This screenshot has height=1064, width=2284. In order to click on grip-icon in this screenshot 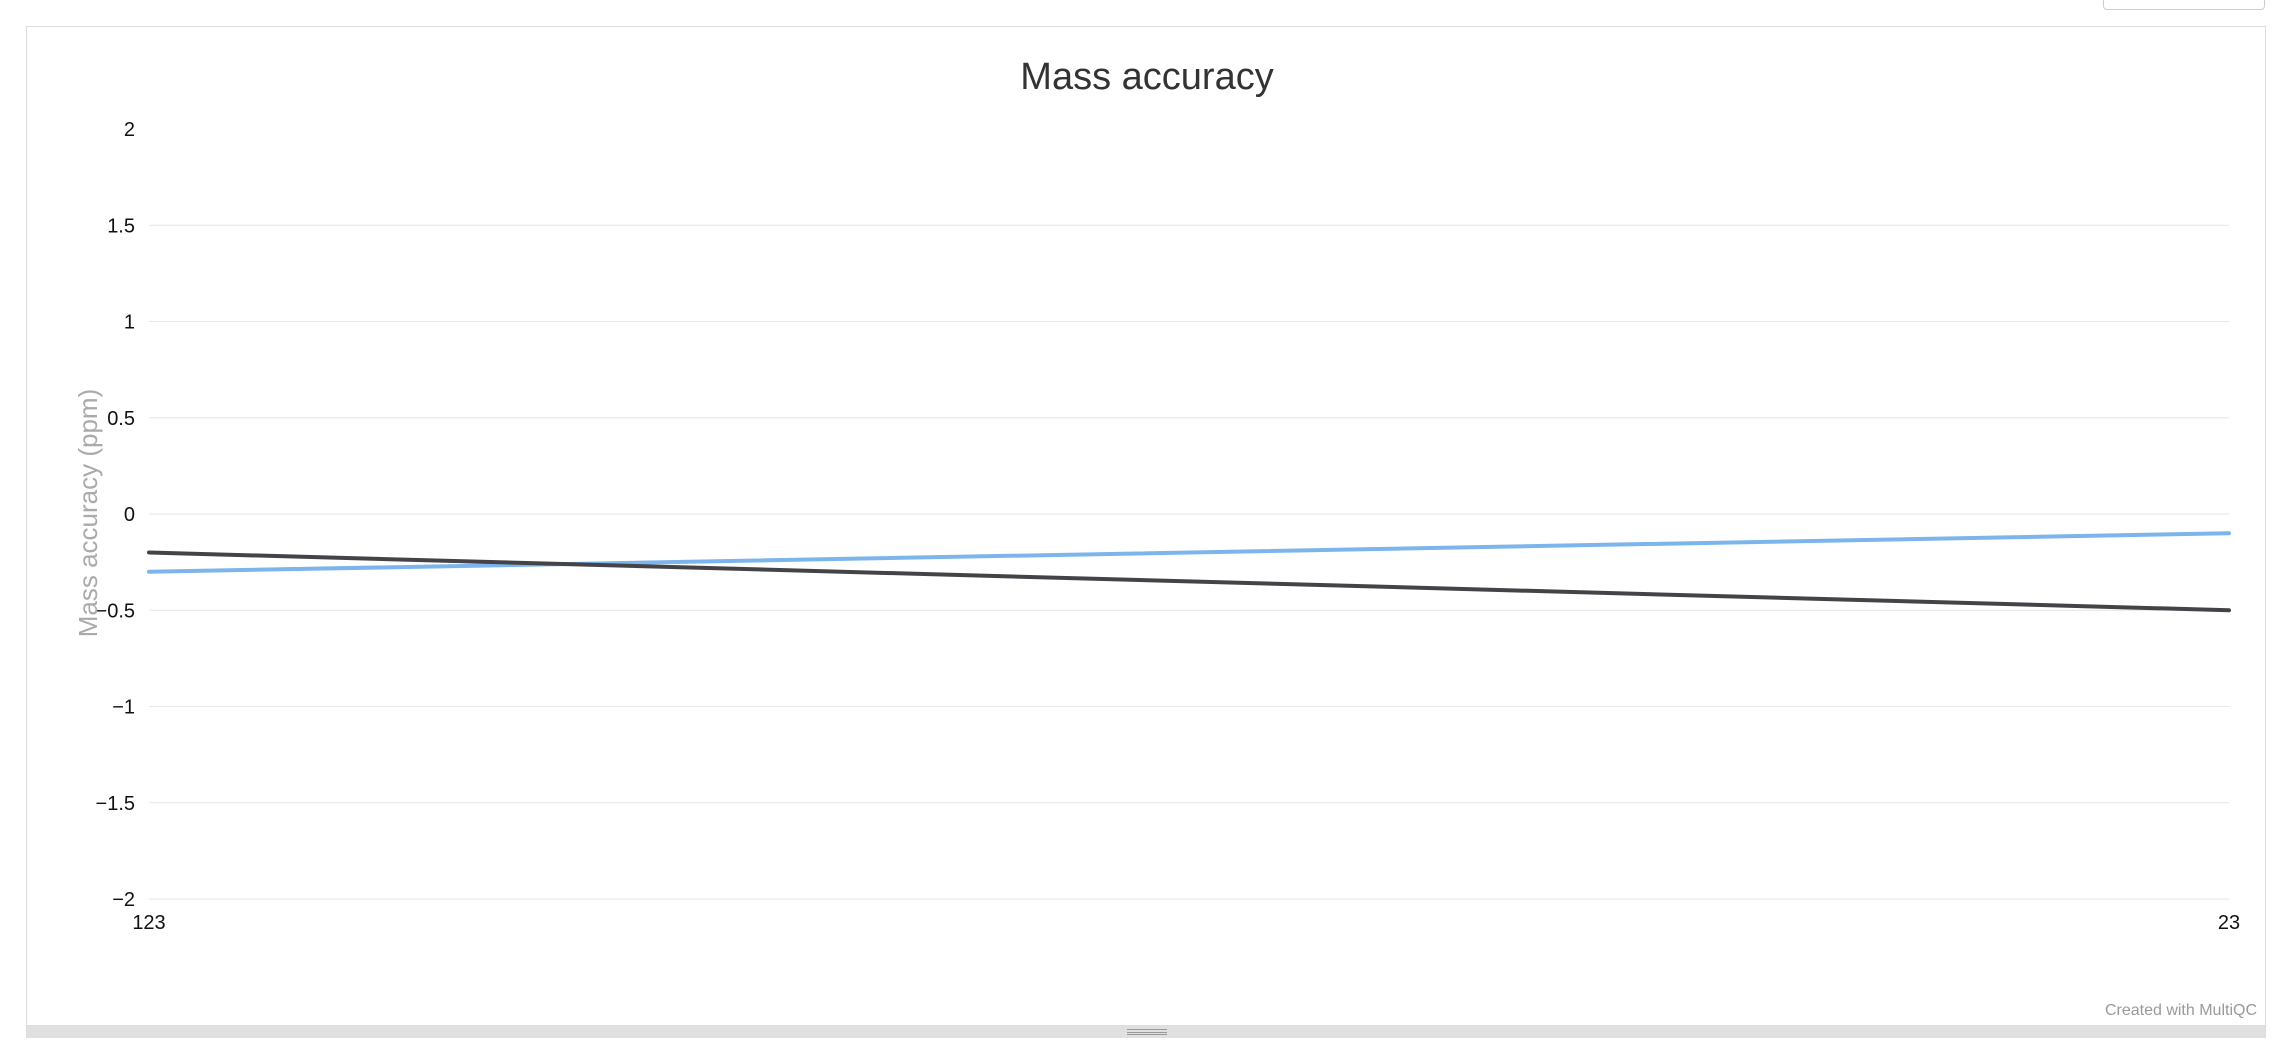, I will do `click(1147, 1032)`.